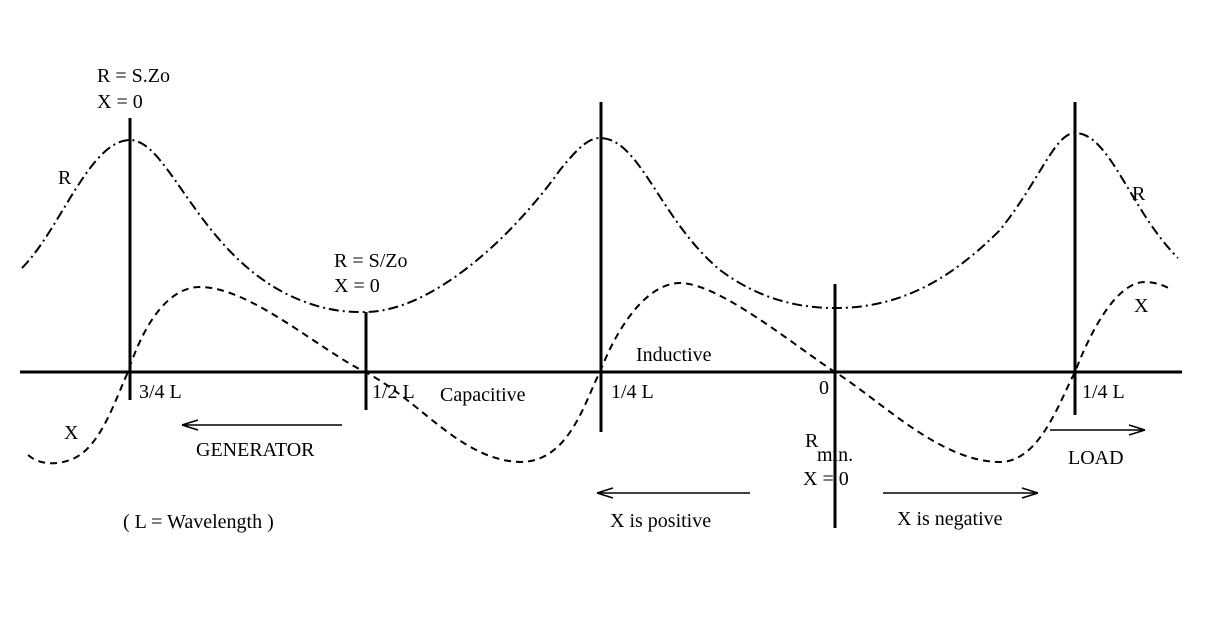  I want to click on label: 1/2 L, so click(393, 392).